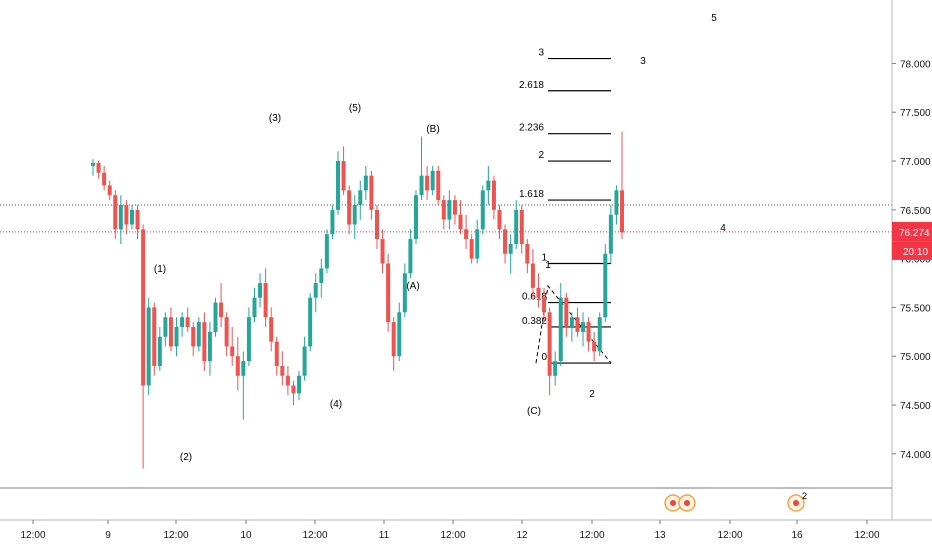 The width and height of the screenshot is (932, 550). Describe the element at coordinates (186, 457) in the screenshot. I see `wave-label: (2)` at that location.